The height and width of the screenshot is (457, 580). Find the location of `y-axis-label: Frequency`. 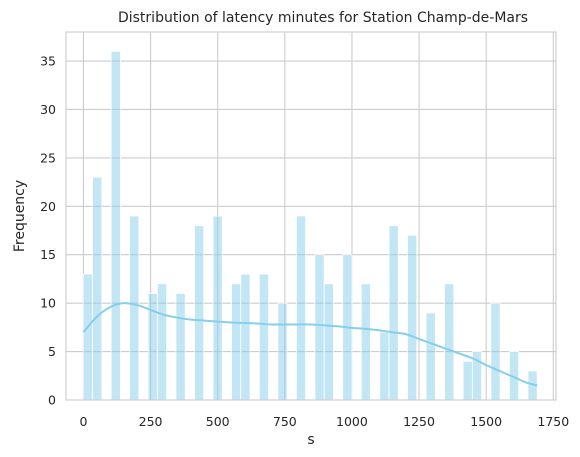

y-axis-label: Frequency is located at coordinates (20, 216).